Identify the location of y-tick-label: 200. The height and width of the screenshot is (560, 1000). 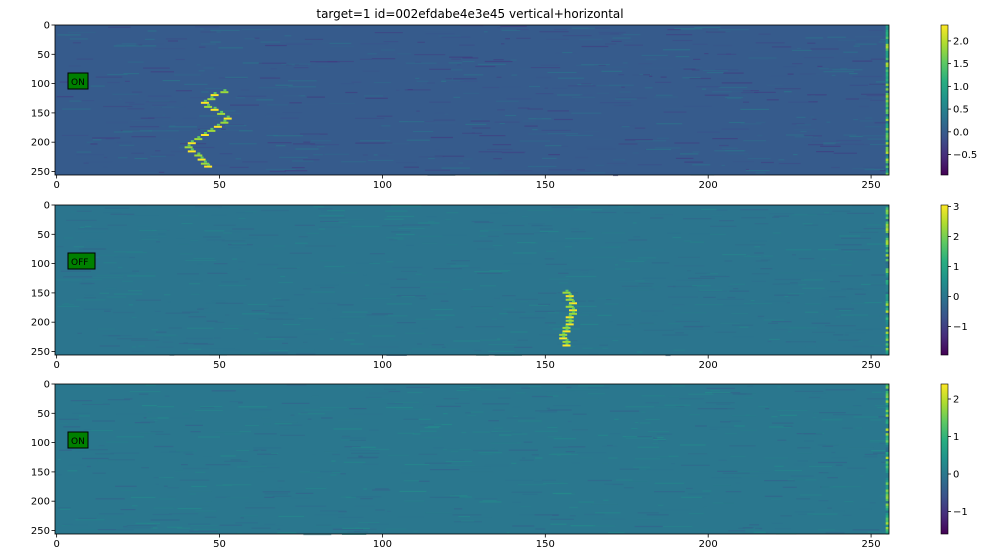
(40, 143).